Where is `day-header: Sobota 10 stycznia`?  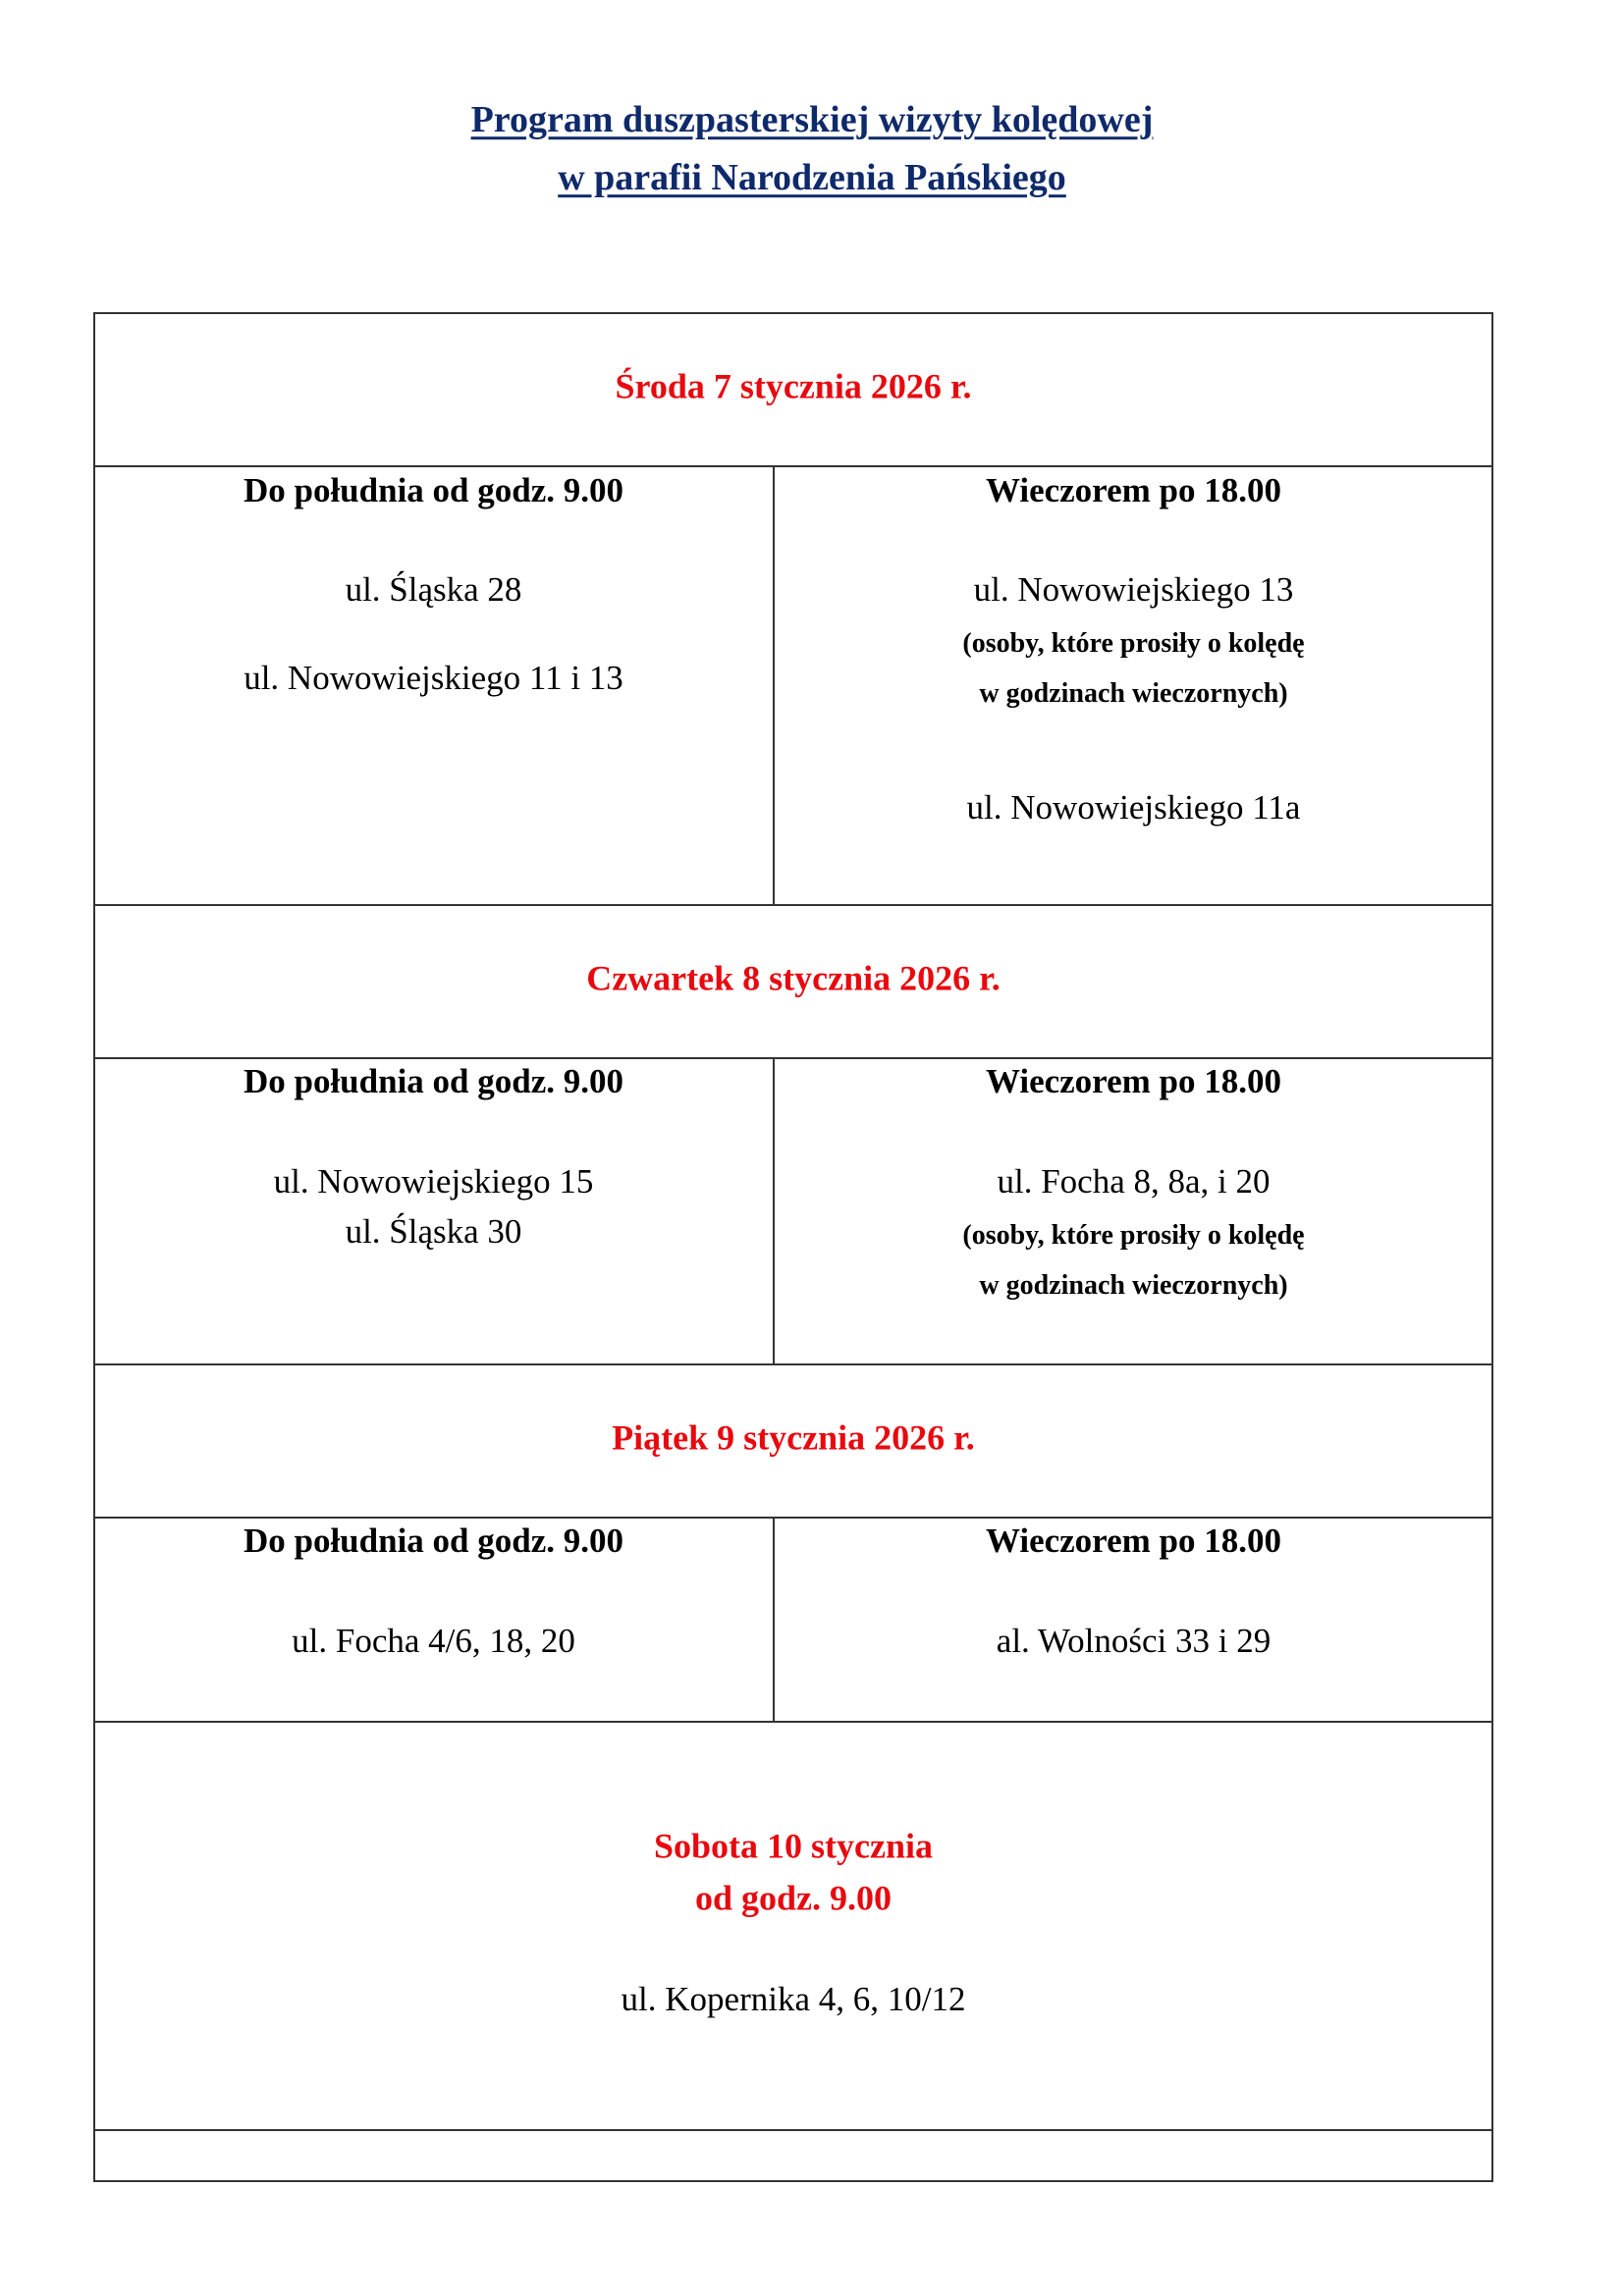 day-header: Sobota 10 stycznia is located at coordinates (793, 1846).